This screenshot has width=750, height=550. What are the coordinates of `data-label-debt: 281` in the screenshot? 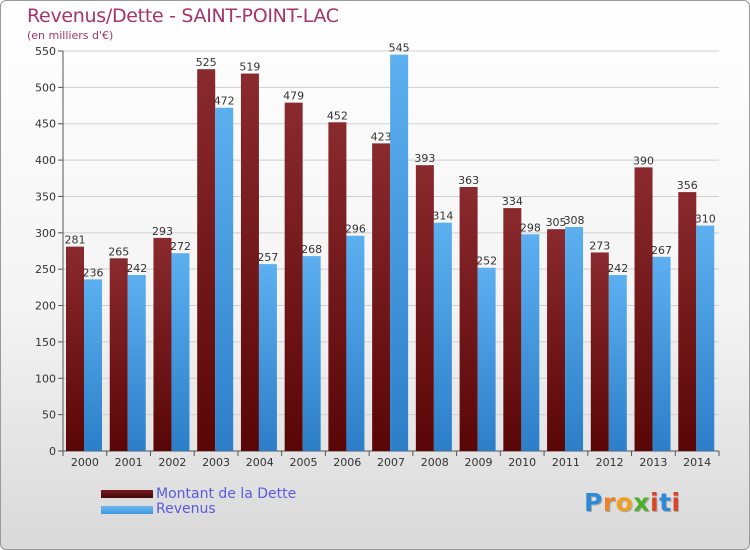 It's located at (75, 240).